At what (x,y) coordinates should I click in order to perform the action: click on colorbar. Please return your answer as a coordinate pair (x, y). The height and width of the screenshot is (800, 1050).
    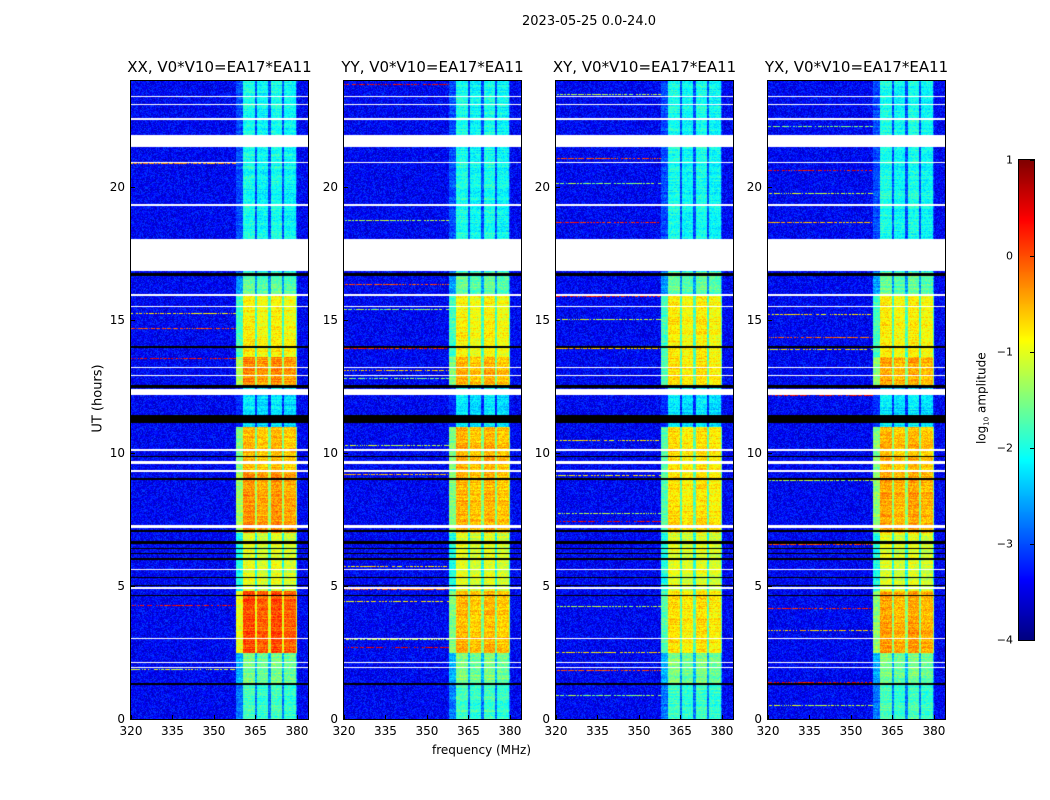
    Looking at the image, I should click on (1026, 400).